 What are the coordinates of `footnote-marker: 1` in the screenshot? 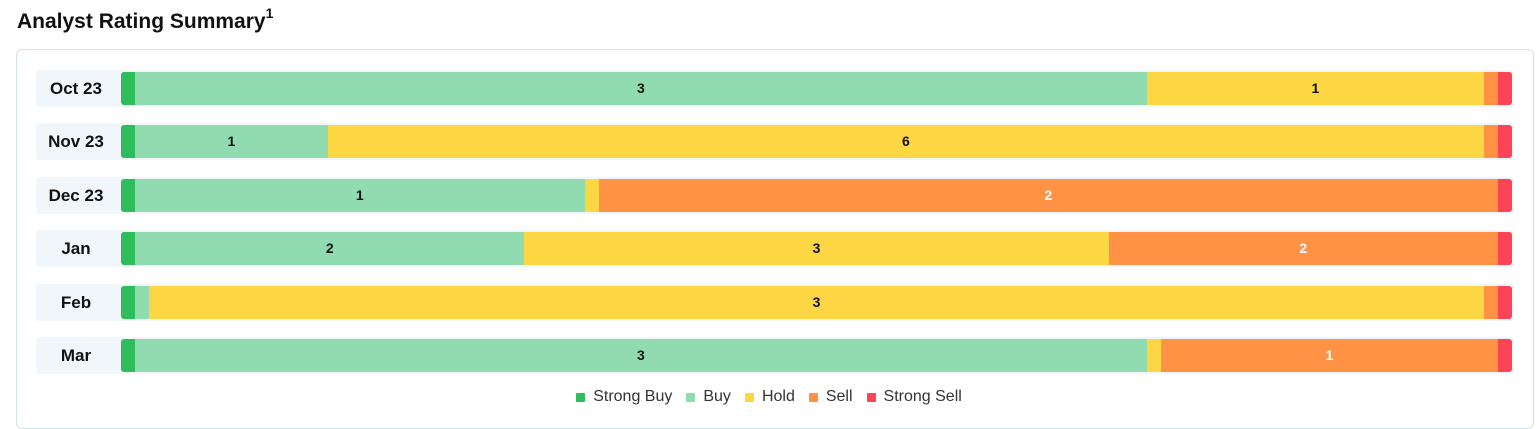 It's located at (269, 13).